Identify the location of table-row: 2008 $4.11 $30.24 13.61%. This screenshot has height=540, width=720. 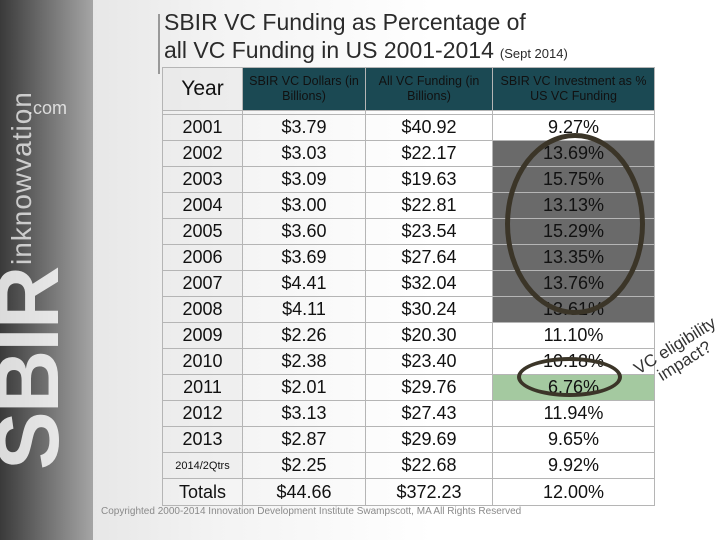
(408, 309).